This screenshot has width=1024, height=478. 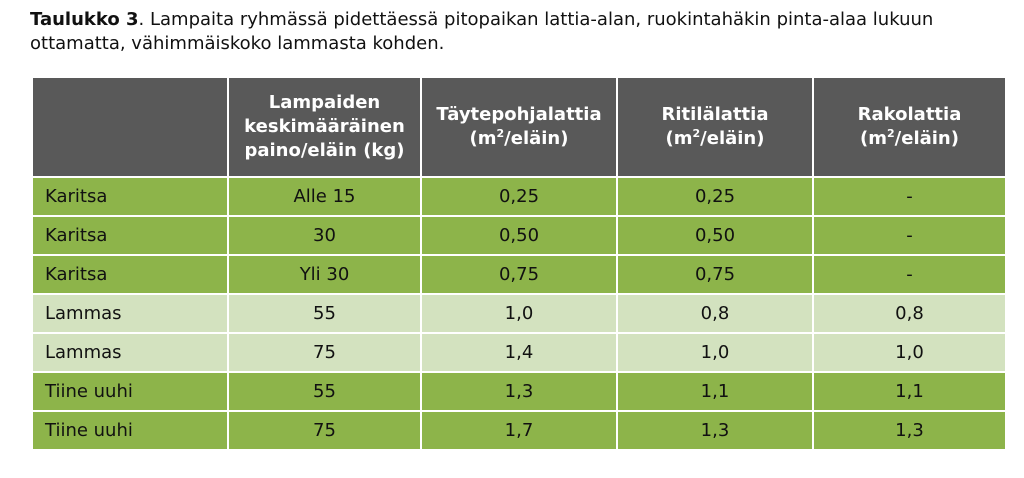 I want to click on cell-tayte: 1,4, so click(x=519, y=352).